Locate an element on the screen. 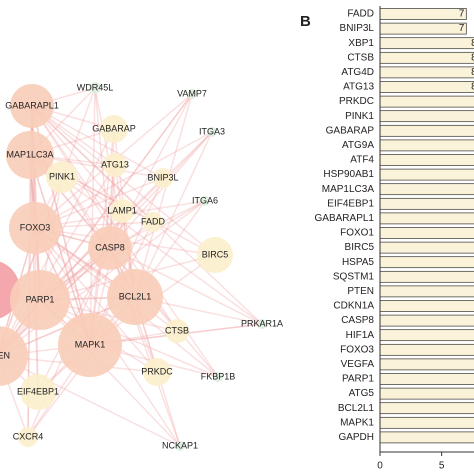 The image size is (474, 474). node-label: FOXO3 is located at coordinates (35, 227).